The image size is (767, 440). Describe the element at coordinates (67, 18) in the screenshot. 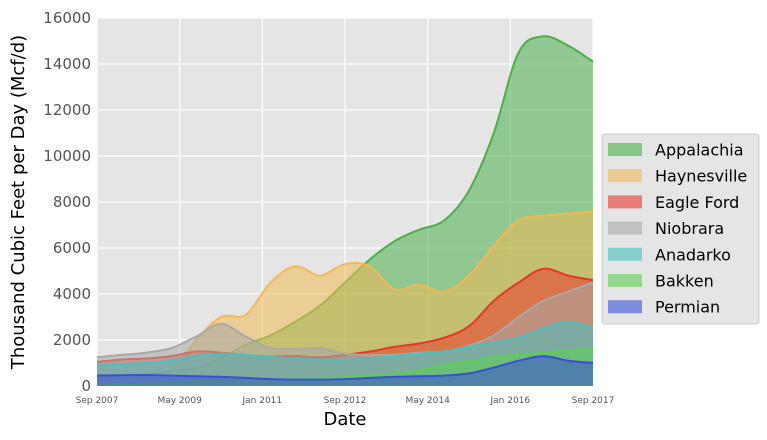

I see `y-tick-label: 16000` at that location.